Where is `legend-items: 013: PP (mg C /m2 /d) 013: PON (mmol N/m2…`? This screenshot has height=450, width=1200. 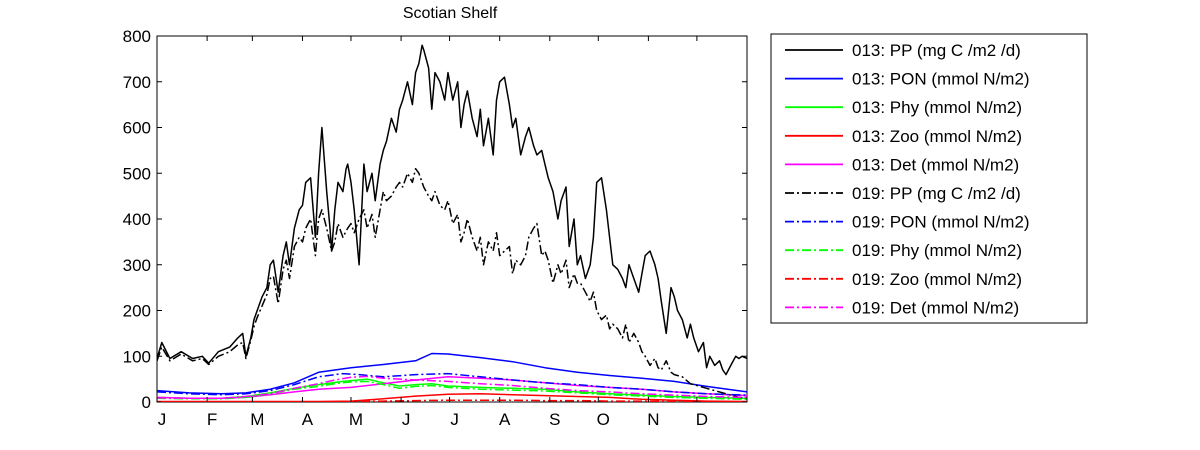 legend-items: 013: PP (mg C /m2 /d) 013: PON (mmol N/m2… is located at coordinates (907, 179).